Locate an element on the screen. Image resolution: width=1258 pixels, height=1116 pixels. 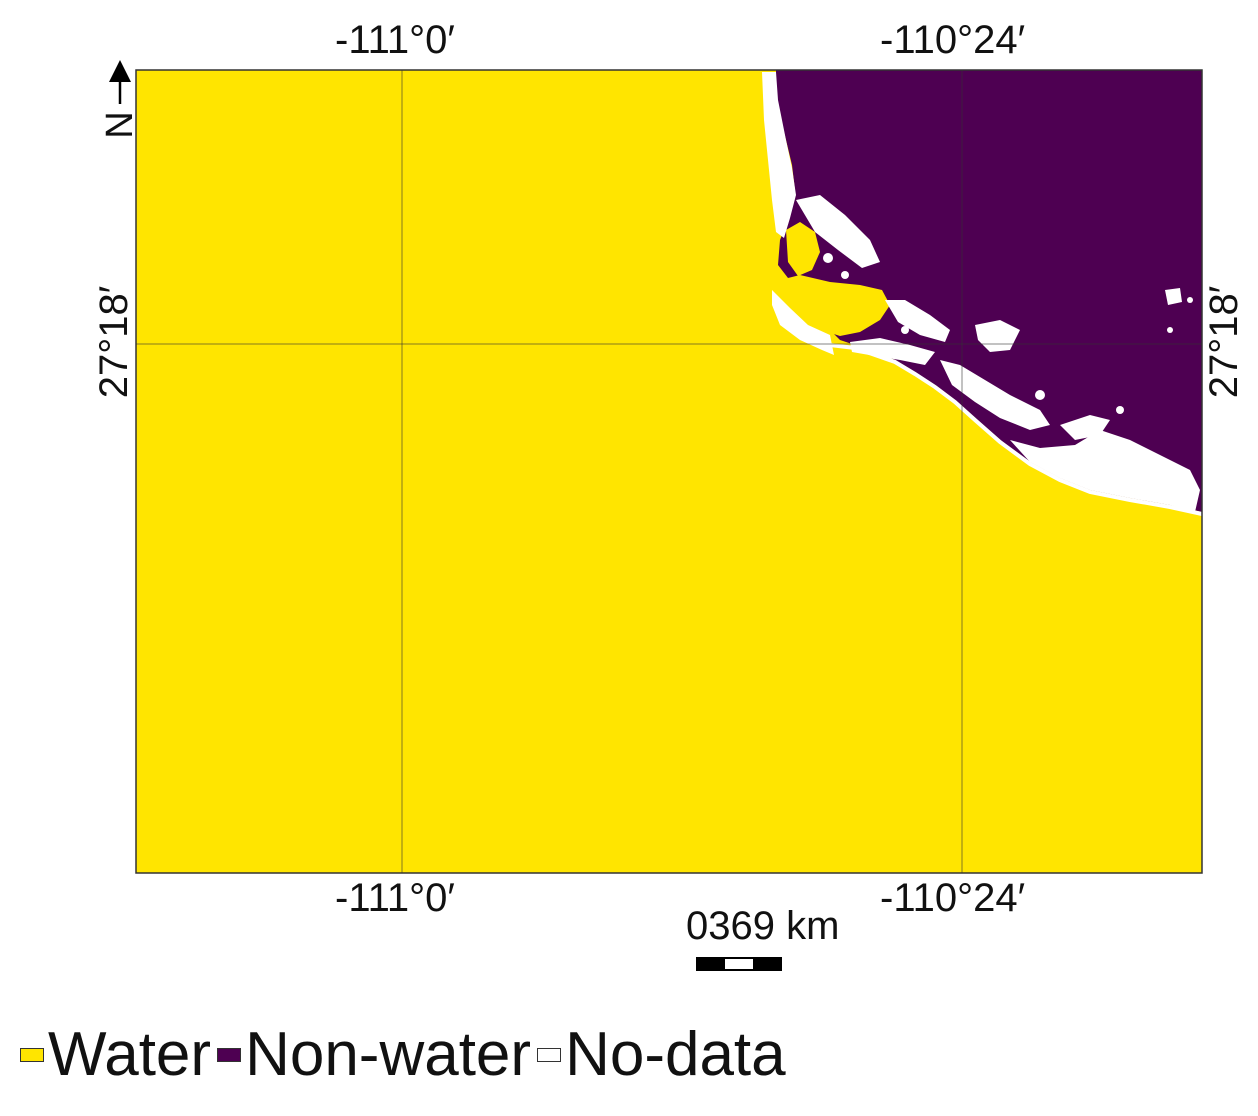
top-lon-label-1: -111°0′ is located at coordinates (395, 40).